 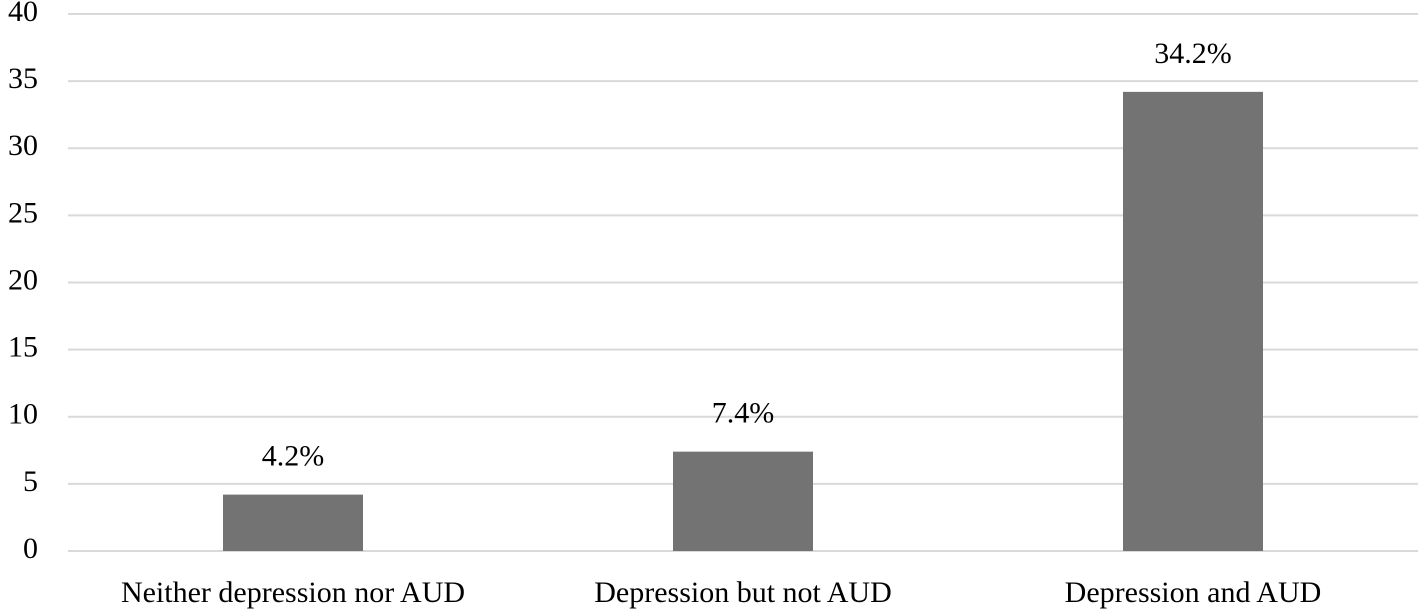 What do you see at coordinates (30, 548) in the screenshot?
I see `y-tick-label: 0` at bounding box center [30, 548].